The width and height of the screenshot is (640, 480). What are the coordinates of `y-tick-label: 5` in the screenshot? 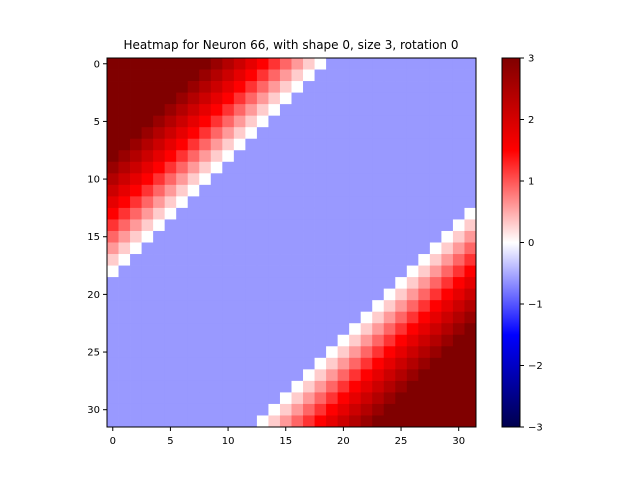 It's located at (97, 122).